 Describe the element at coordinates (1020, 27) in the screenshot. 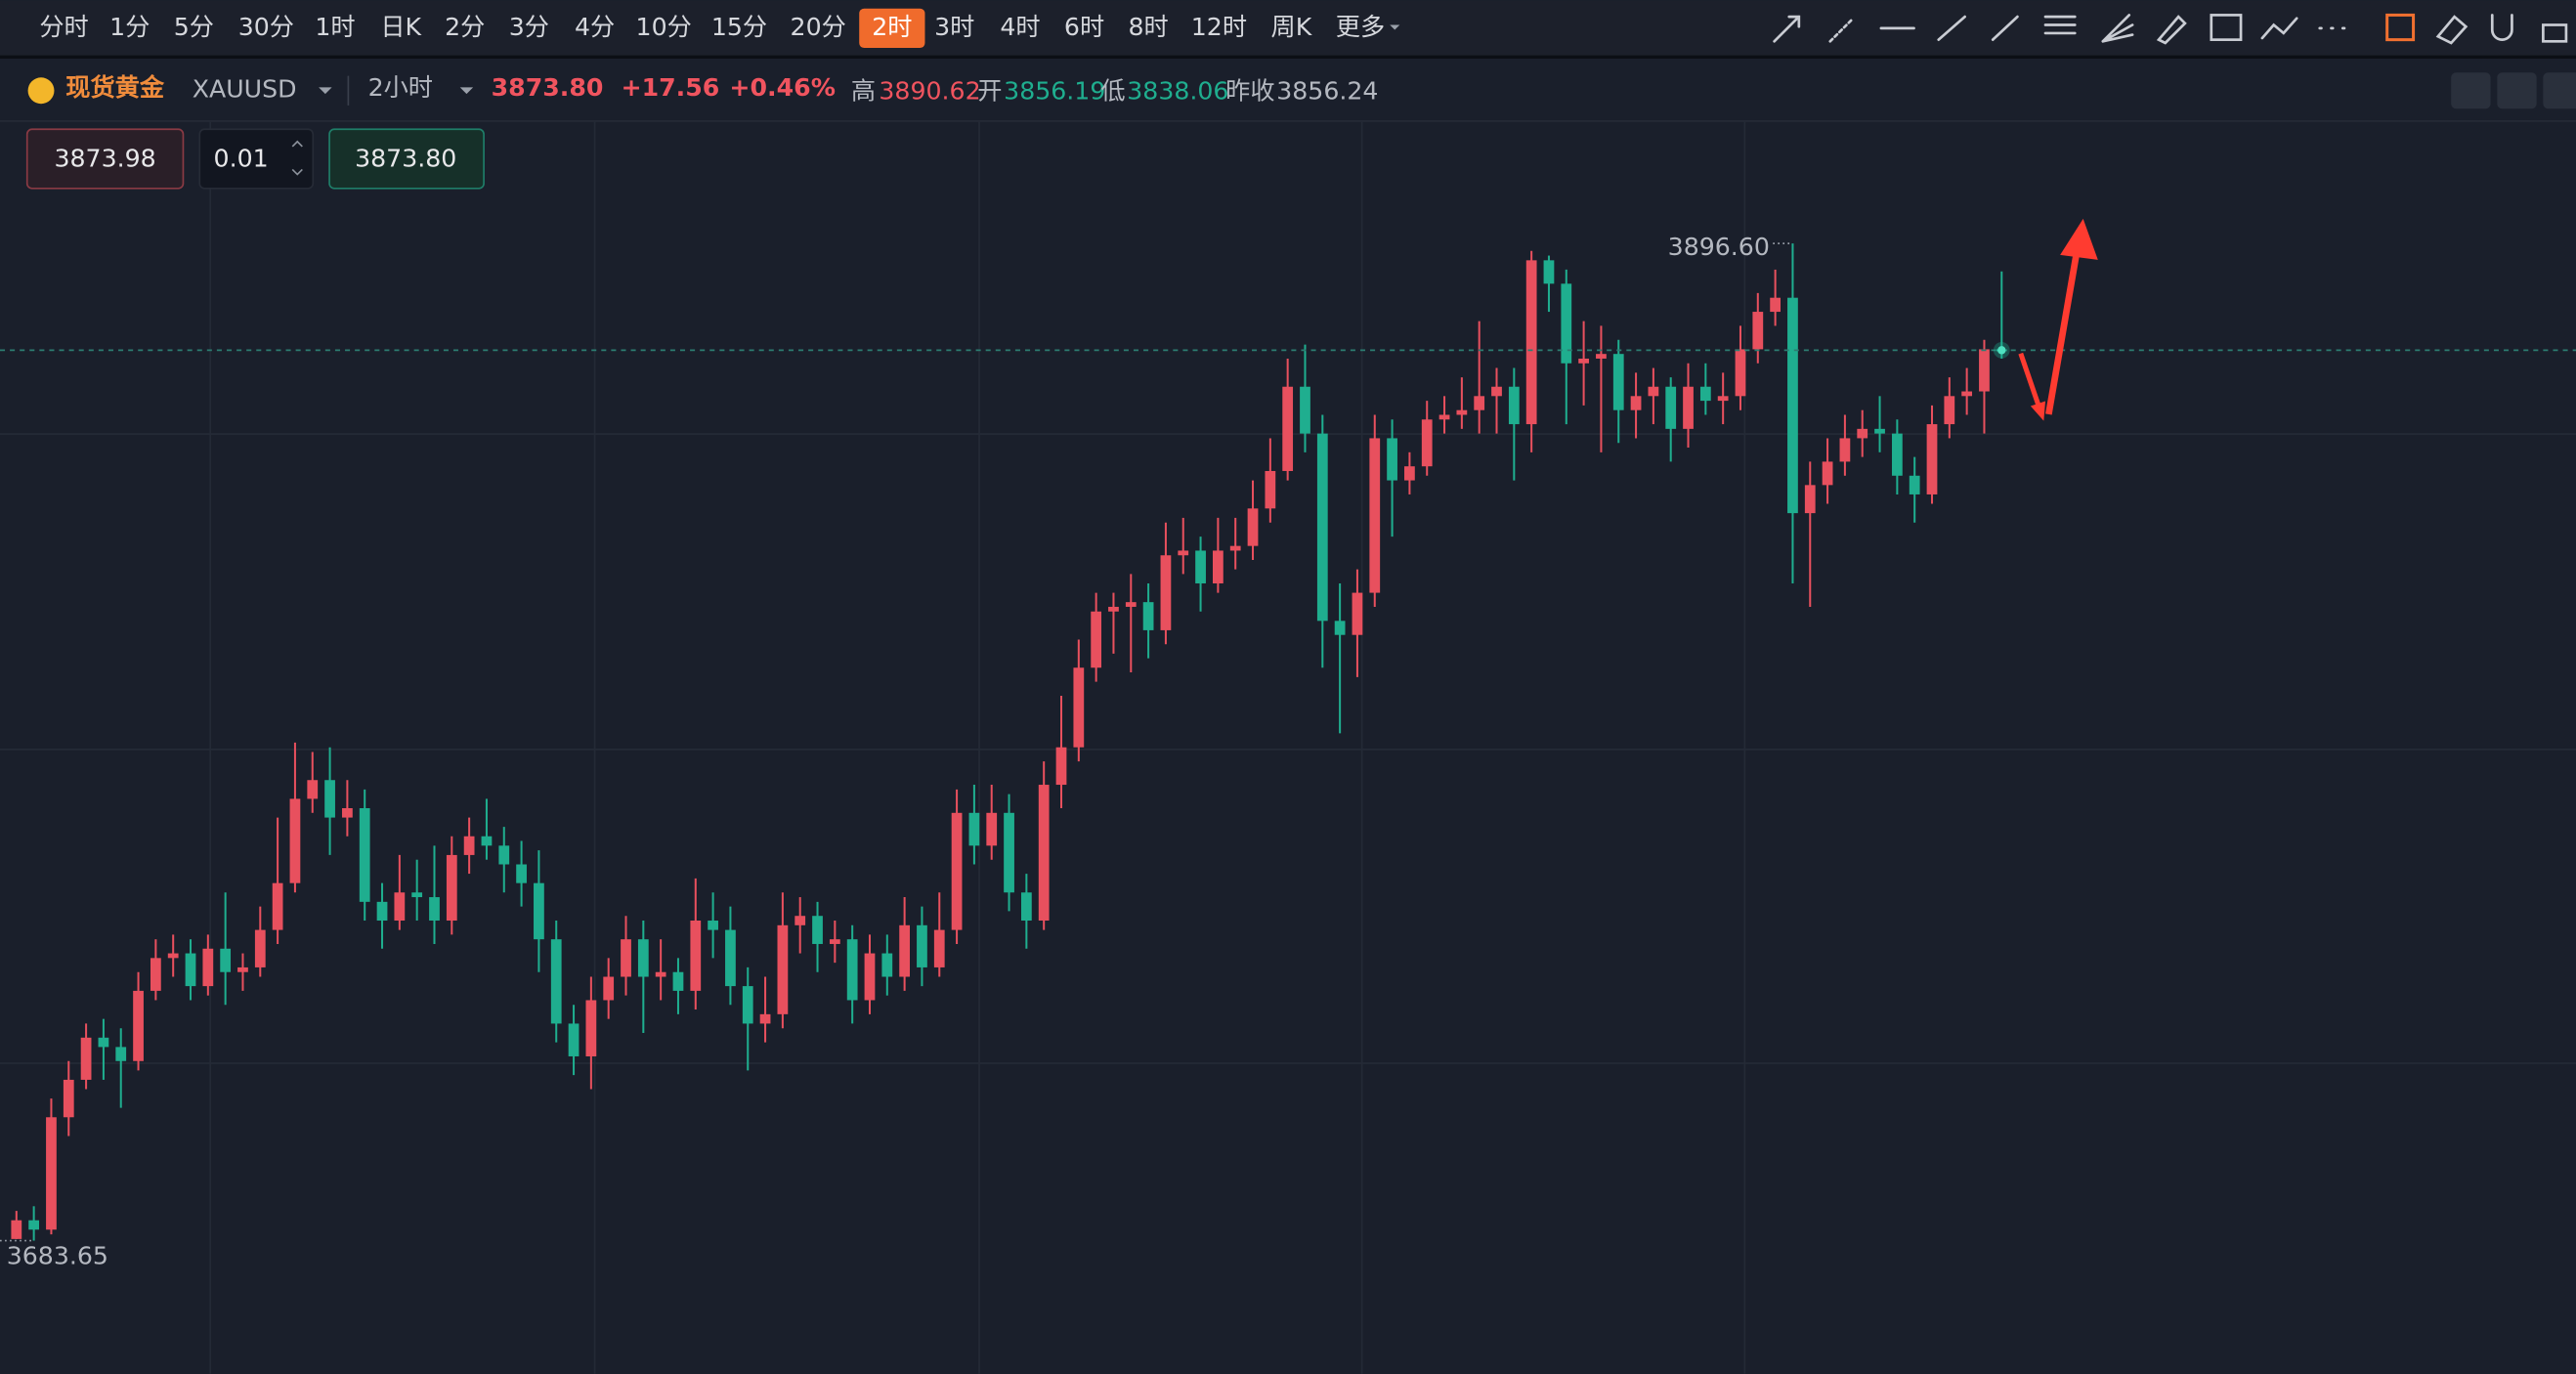

I see `period-tab: 4时` at that location.